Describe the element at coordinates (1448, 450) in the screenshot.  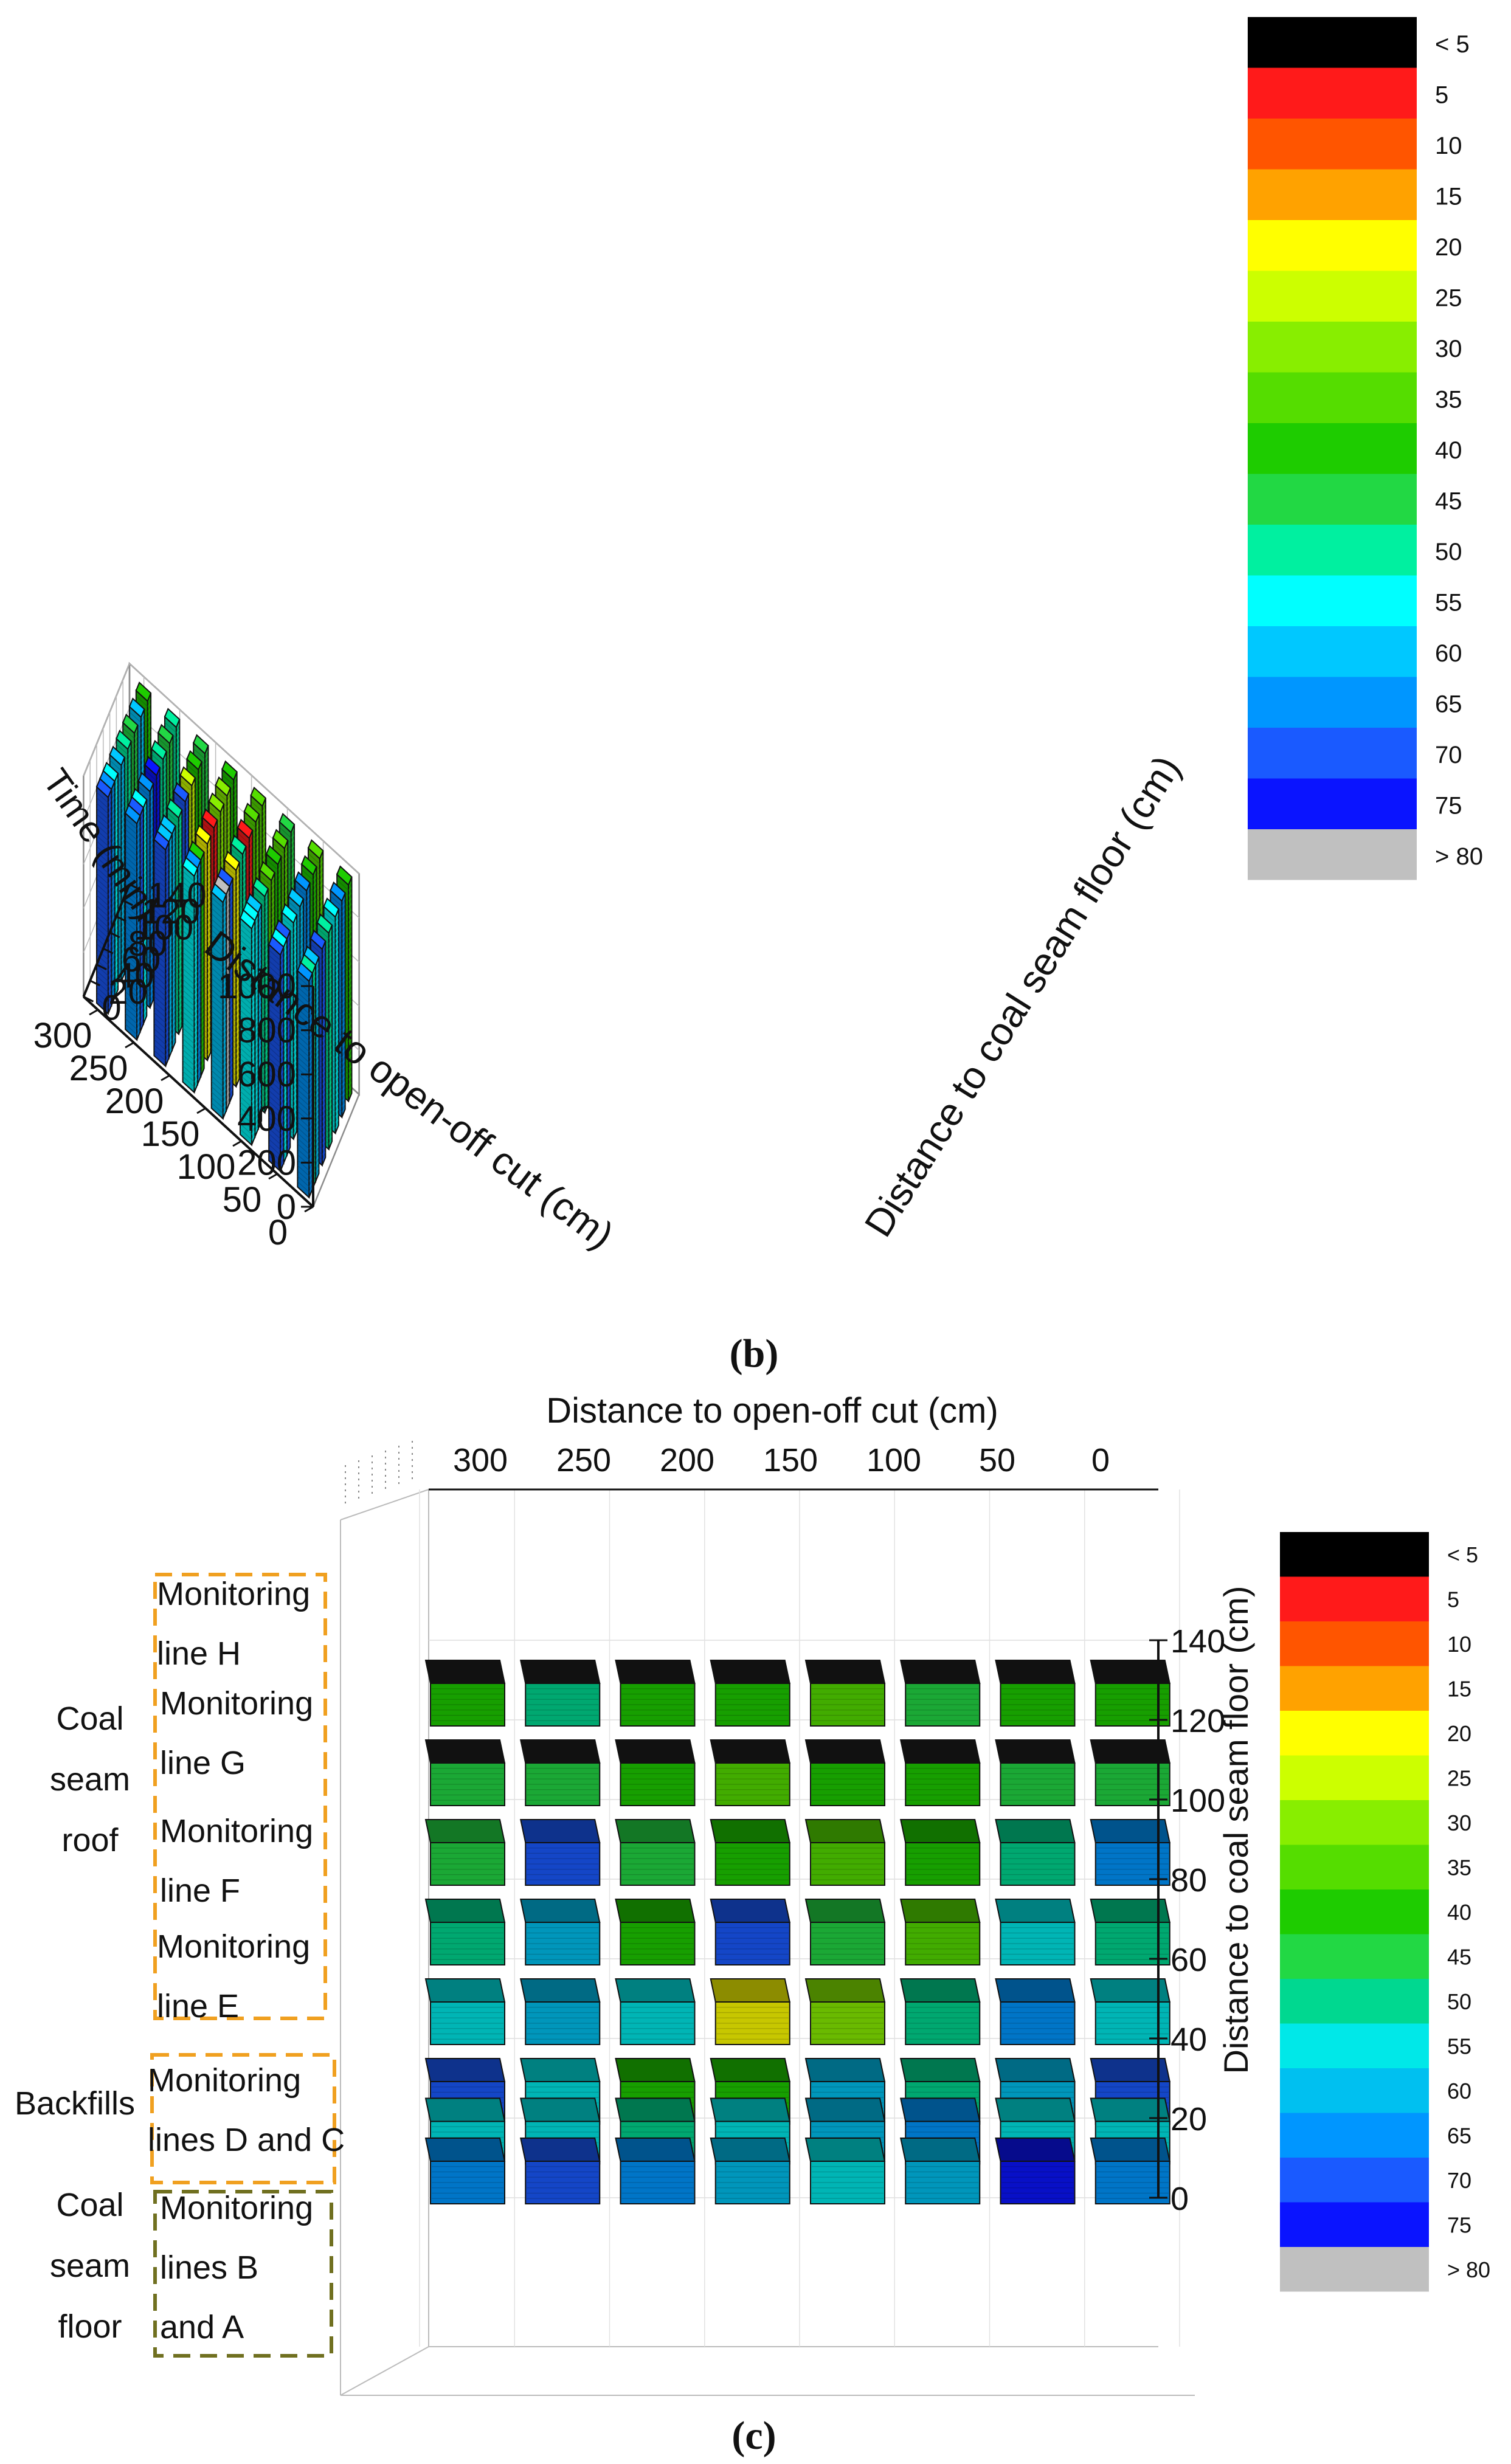
I see `b-legend-label: 40` at that location.